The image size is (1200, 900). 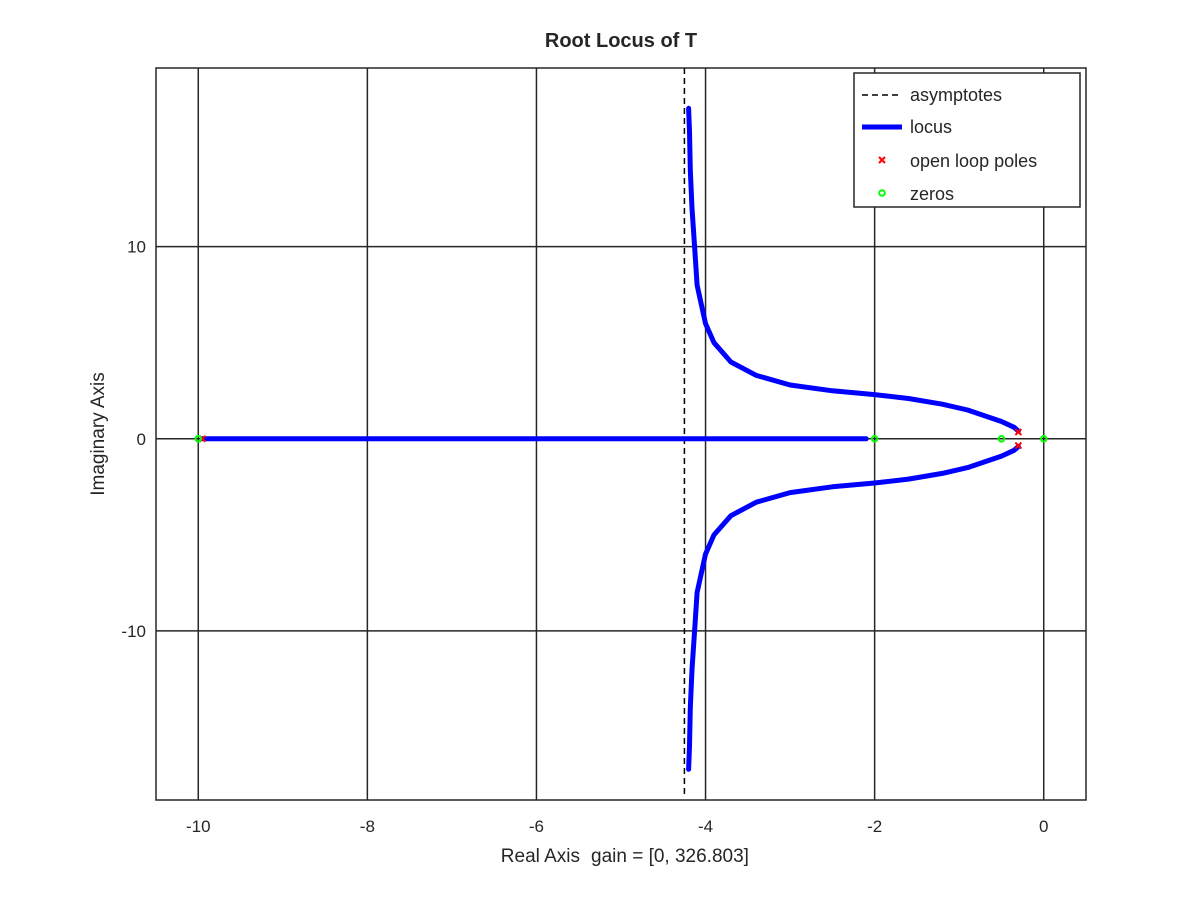 What do you see at coordinates (853, 608) in the screenshot?
I see `series-locus-lower-branch` at bounding box center [853, 608].